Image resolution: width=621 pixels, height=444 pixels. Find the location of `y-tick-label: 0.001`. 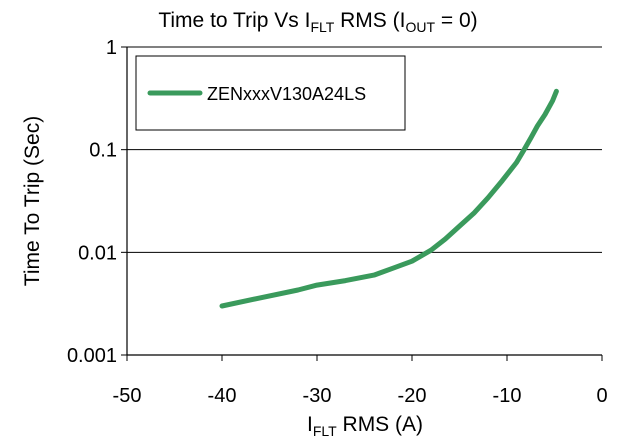

y-tick-label: 0.001 is located at coordinates (92, 356).